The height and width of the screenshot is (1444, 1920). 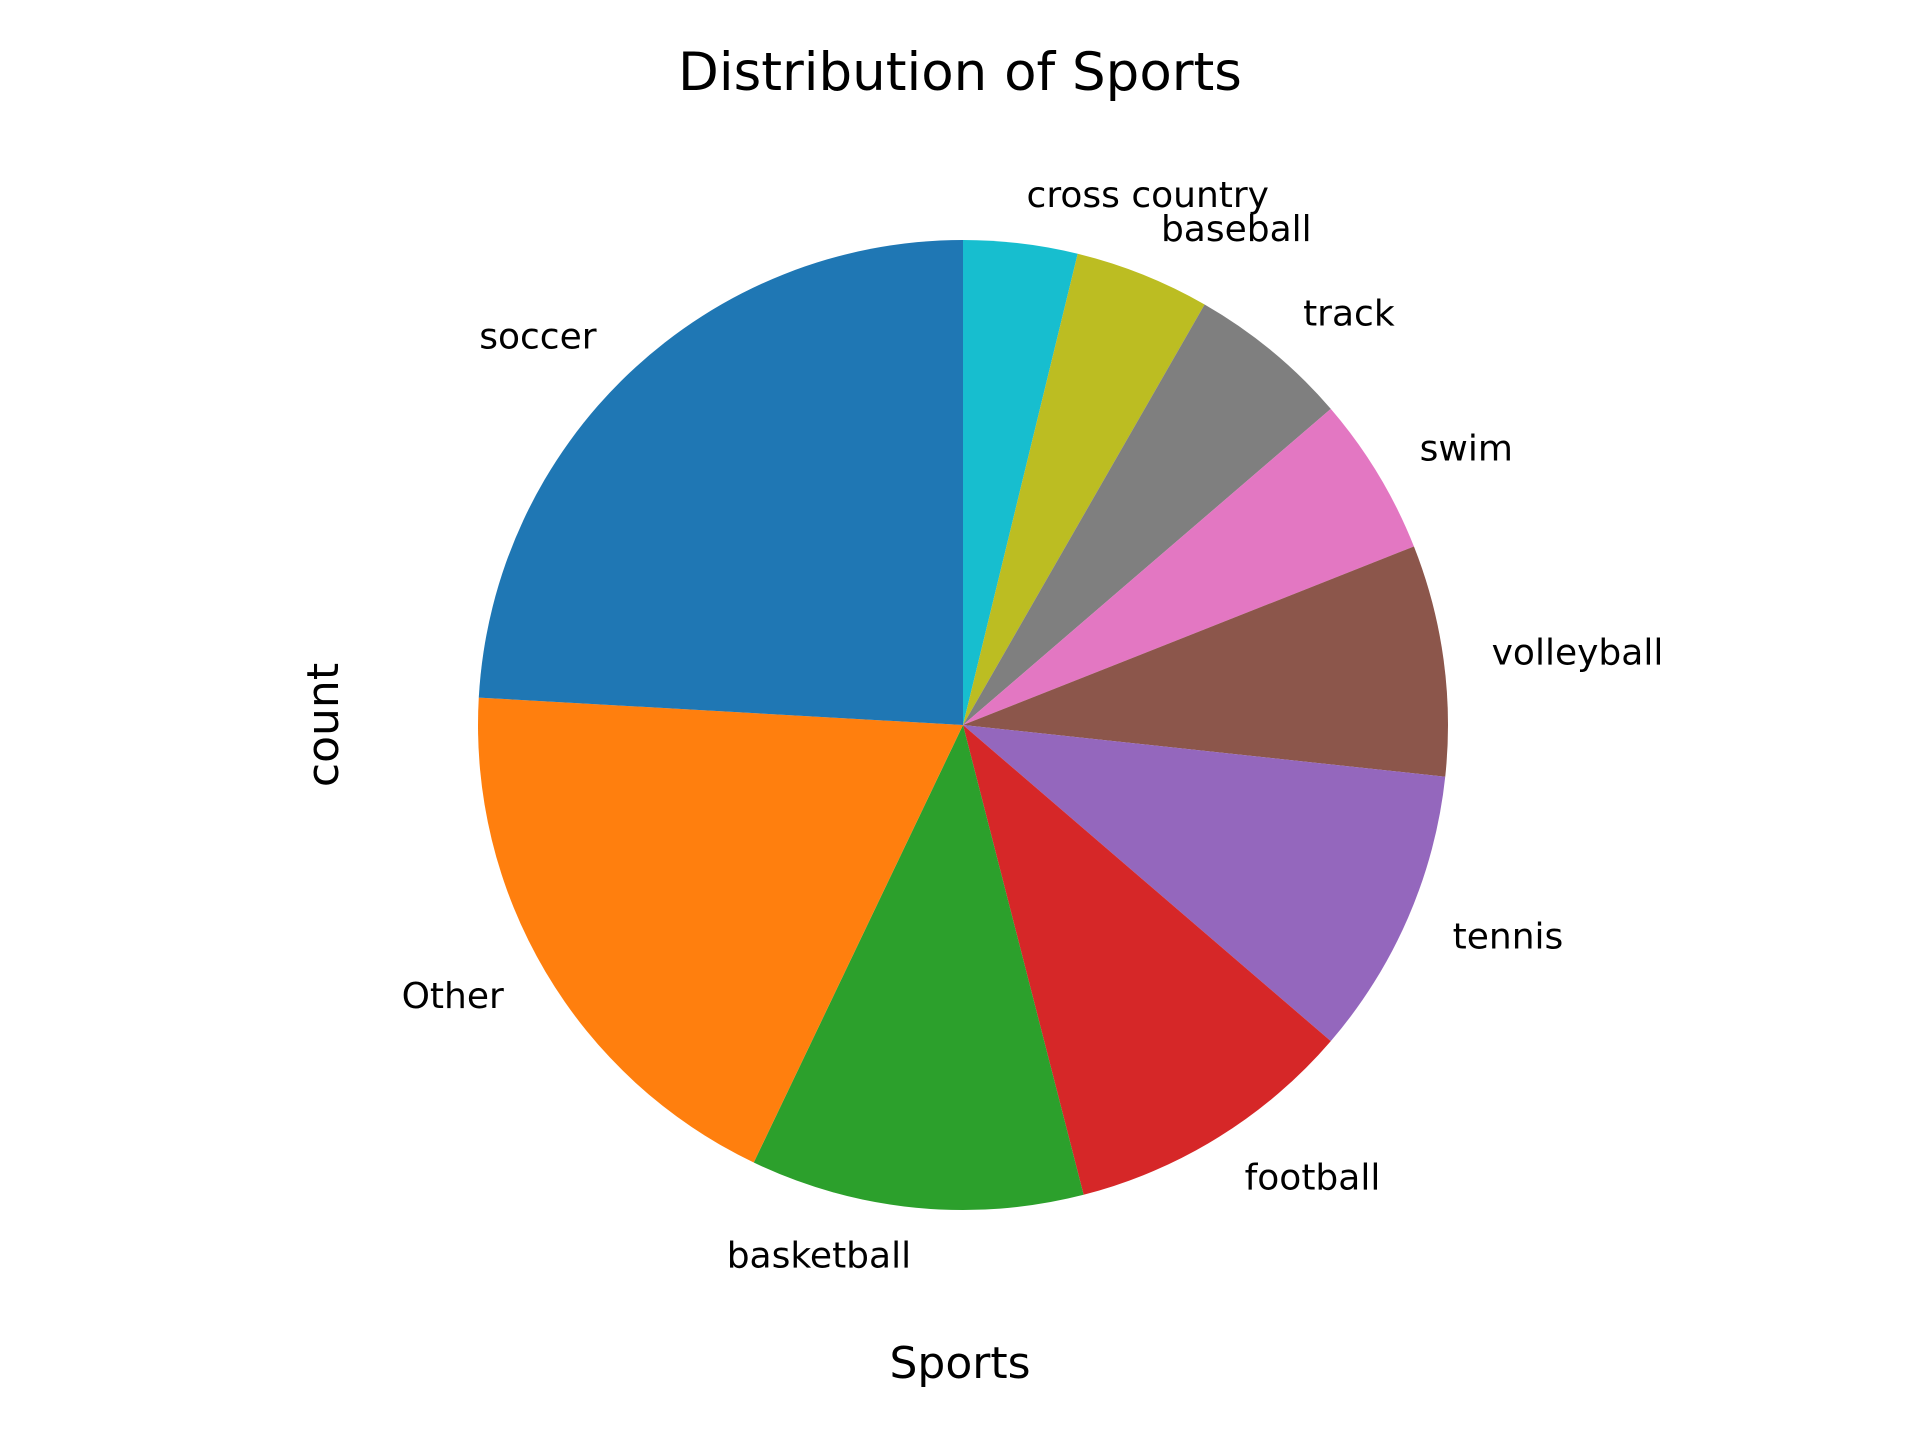 I want to click on pie-slice-swim, so click(x=1188, y=566).